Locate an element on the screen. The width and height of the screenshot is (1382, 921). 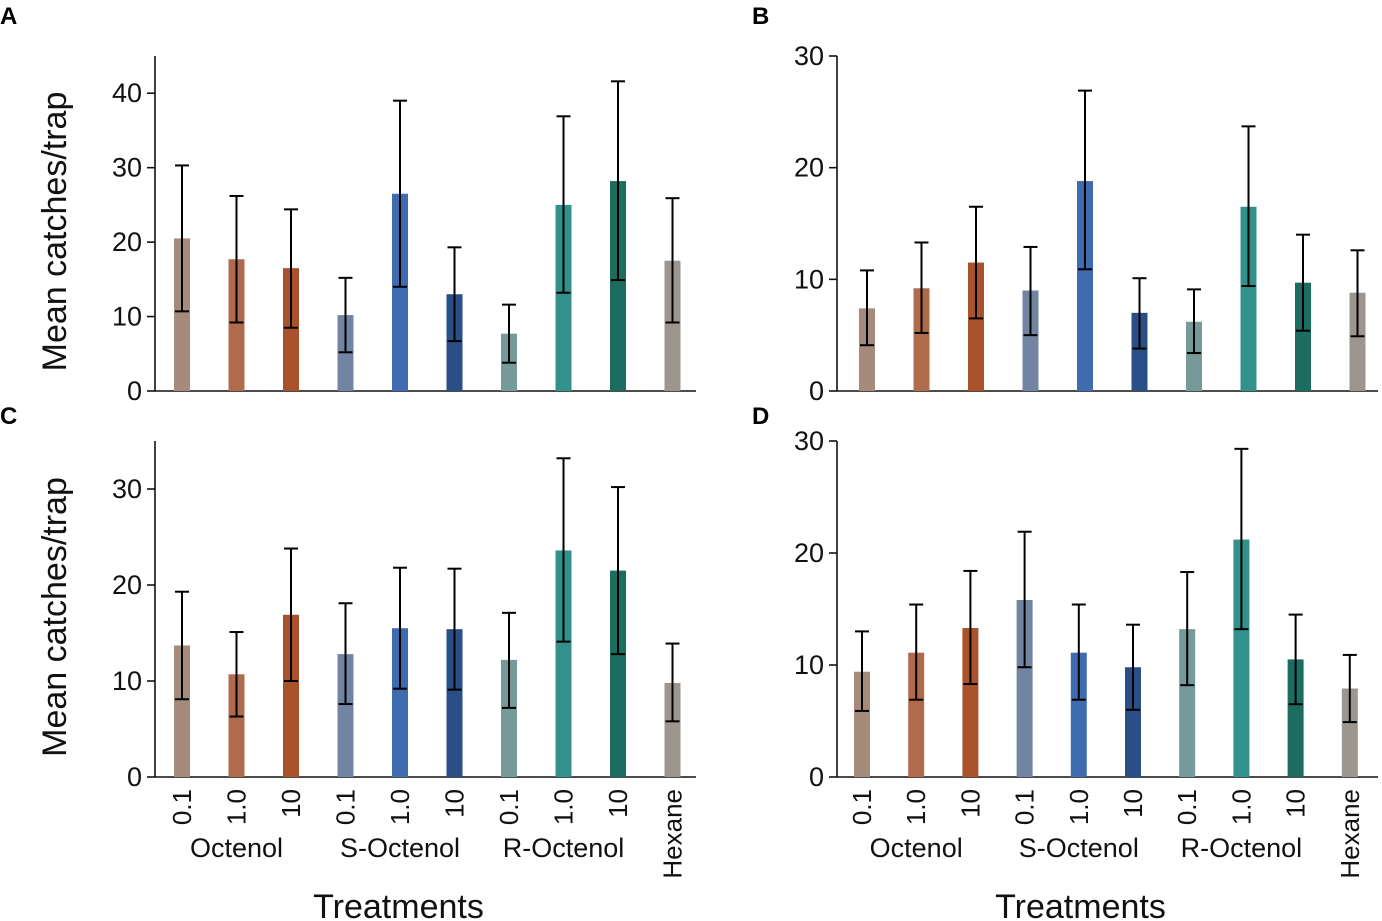
panel-letter: D is located at coordinates (760, 416).